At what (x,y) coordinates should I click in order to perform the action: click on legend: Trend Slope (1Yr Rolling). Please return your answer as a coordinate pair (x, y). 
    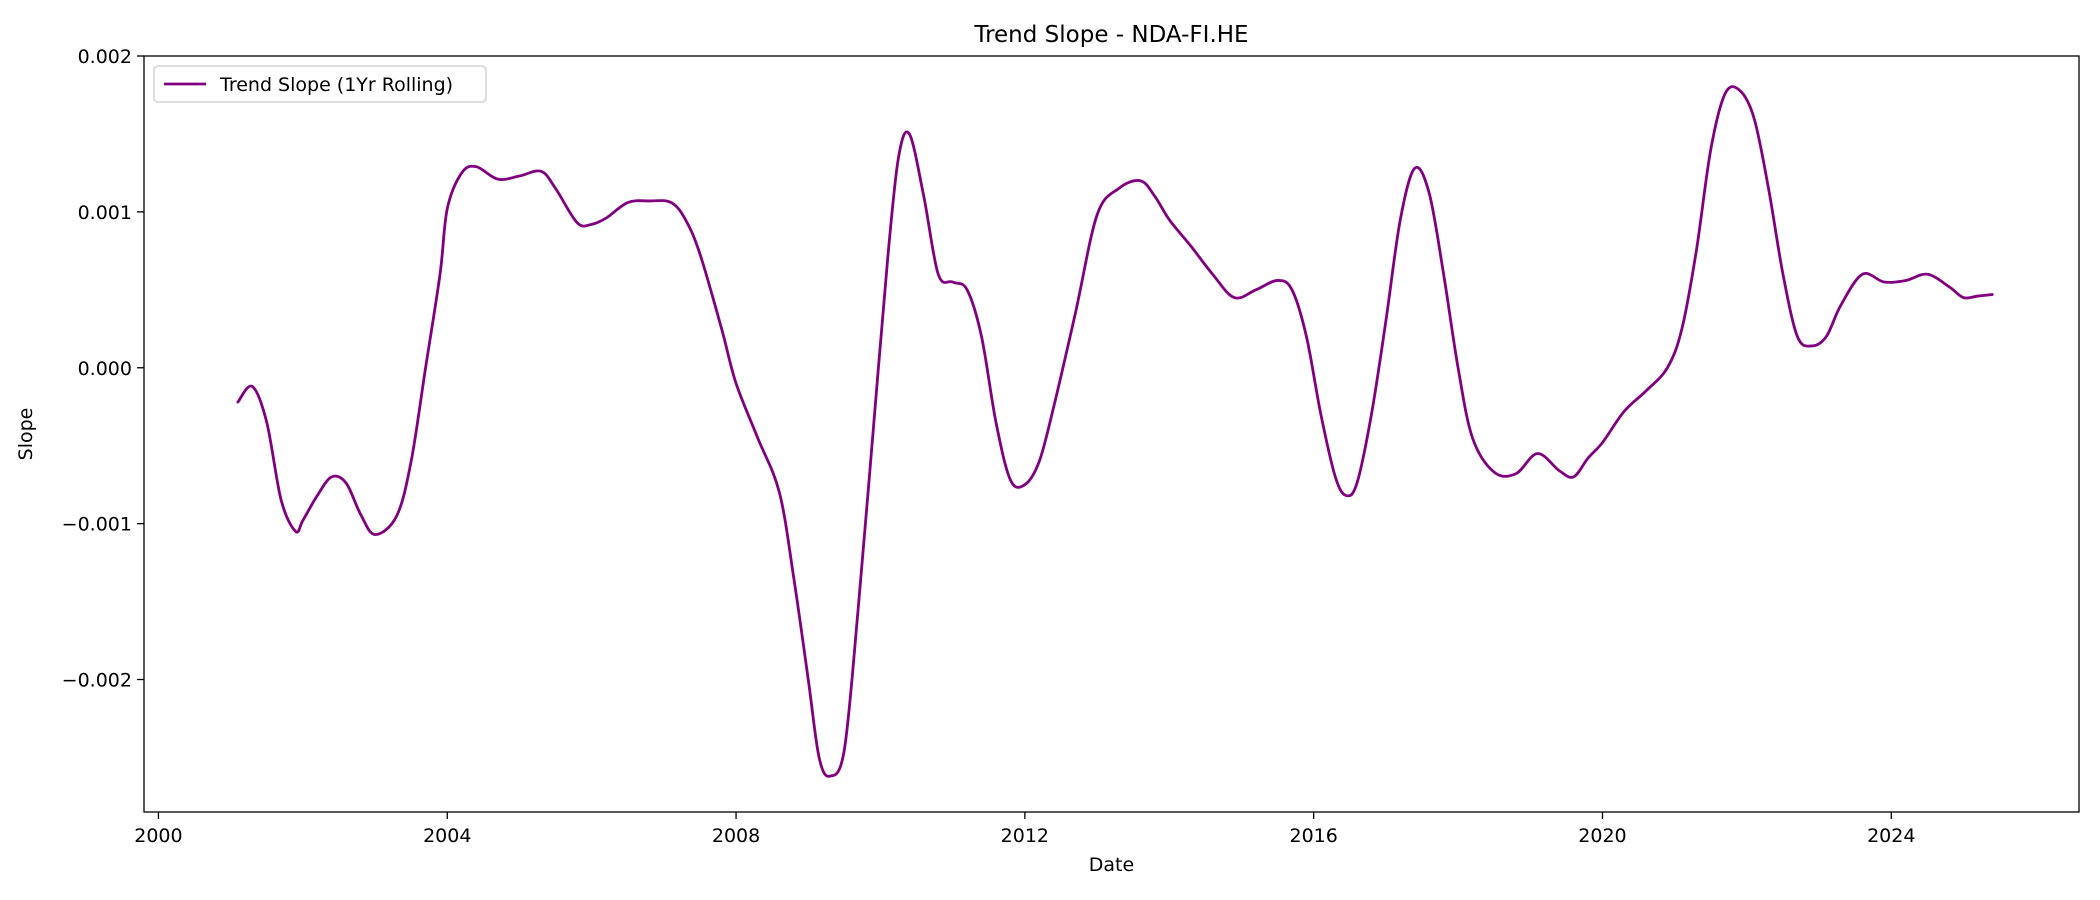
    Looking at the image, I should click on (320, 84).